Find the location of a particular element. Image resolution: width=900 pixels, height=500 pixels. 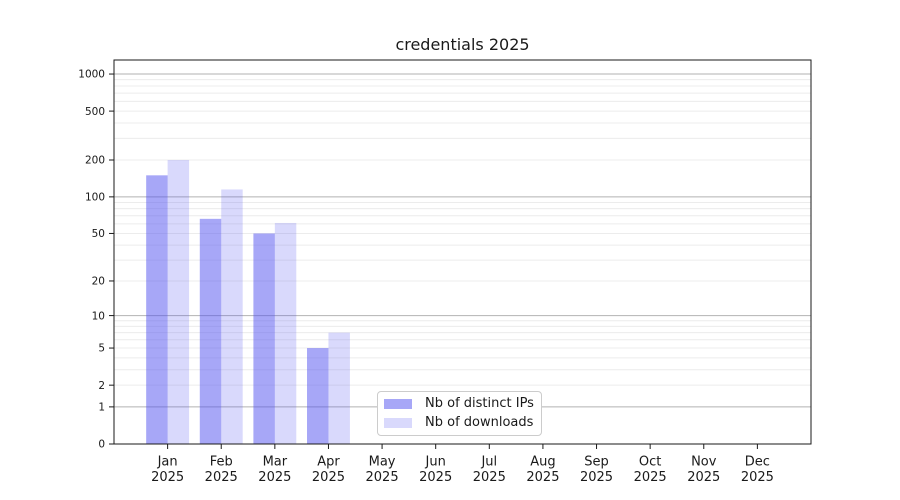

y-tick-label-500: 500 is located at coordinates (95, 112).